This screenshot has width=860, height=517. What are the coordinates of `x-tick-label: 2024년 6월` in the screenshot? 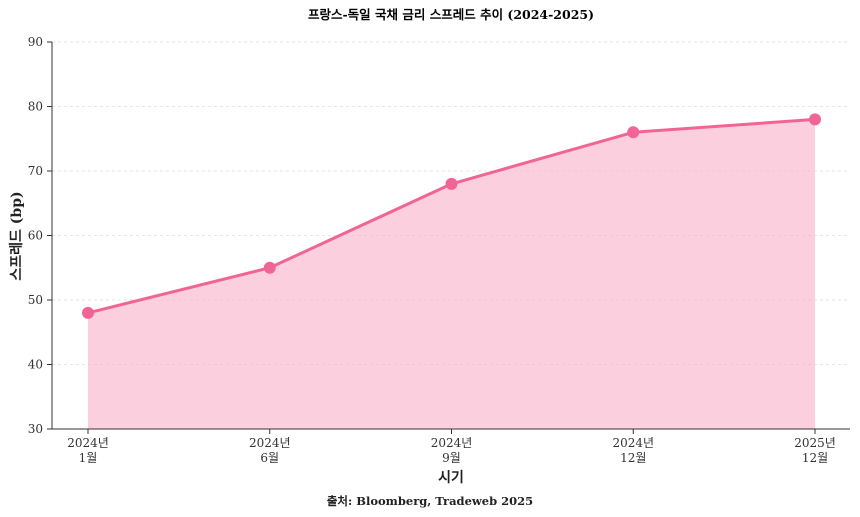 It's located at (270, 450).